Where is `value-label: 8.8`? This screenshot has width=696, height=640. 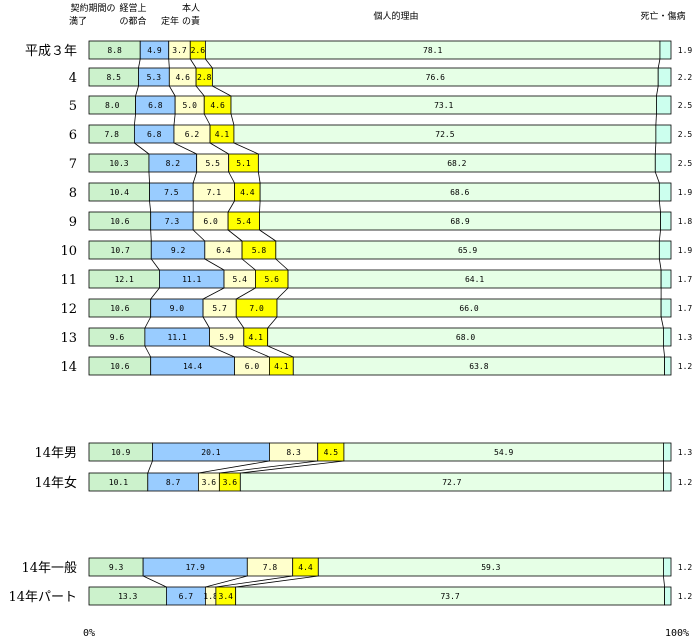
value-label: 8.8 is located at coordinates (114, 50).